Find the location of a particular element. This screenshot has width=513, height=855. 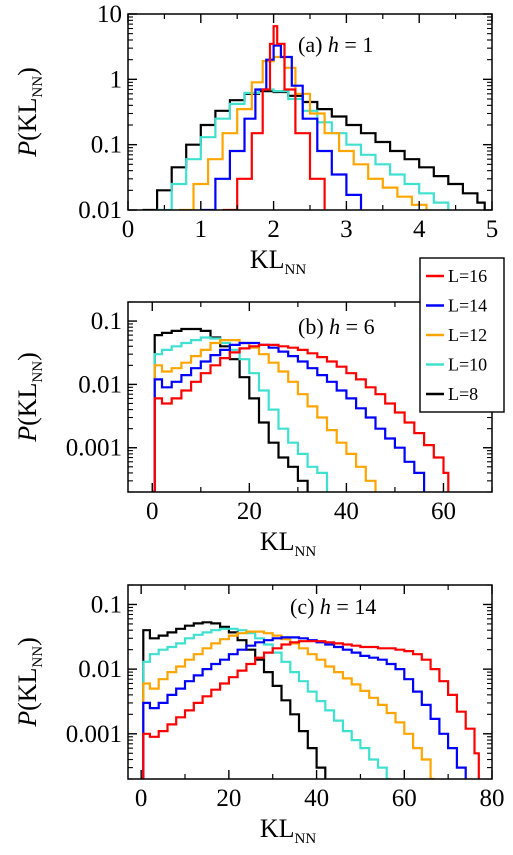

legend-label-l16: L=16 is located at coordinates (467, 276).